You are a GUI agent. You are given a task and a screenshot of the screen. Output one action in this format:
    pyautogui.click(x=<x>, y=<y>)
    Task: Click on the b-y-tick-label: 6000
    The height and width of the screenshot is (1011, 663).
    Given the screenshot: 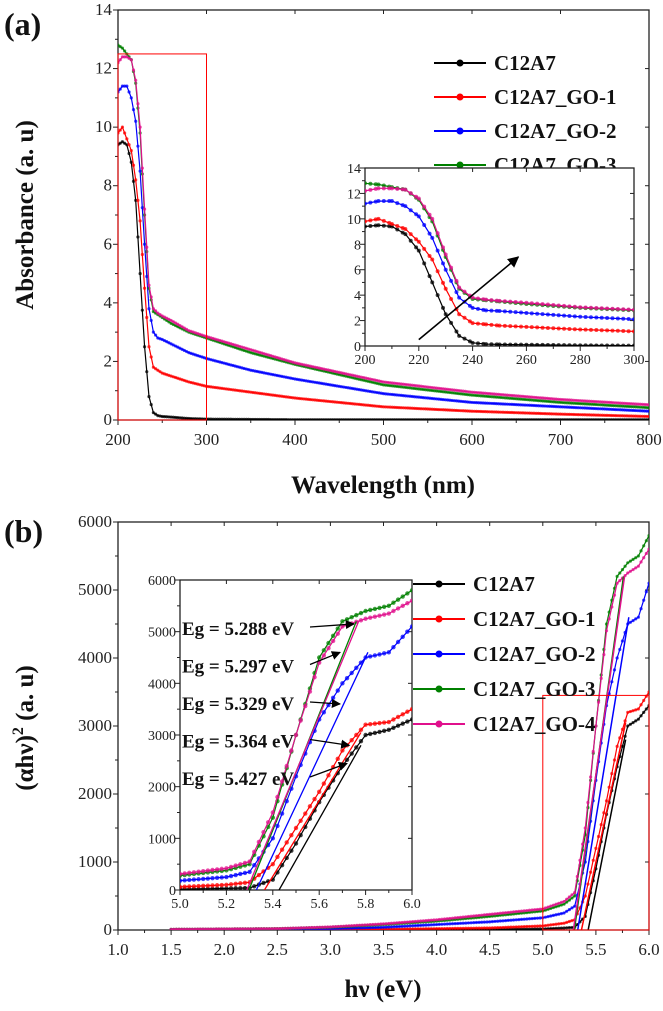 What is the action you would take?
    pyautogui.click(x=95, y=521)
    